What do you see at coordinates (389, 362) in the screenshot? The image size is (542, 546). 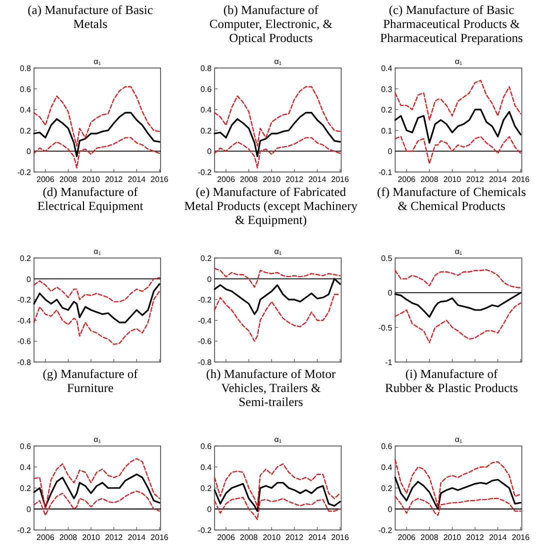 I see `y-tick-label: -1` at bounding box center [389, 362].